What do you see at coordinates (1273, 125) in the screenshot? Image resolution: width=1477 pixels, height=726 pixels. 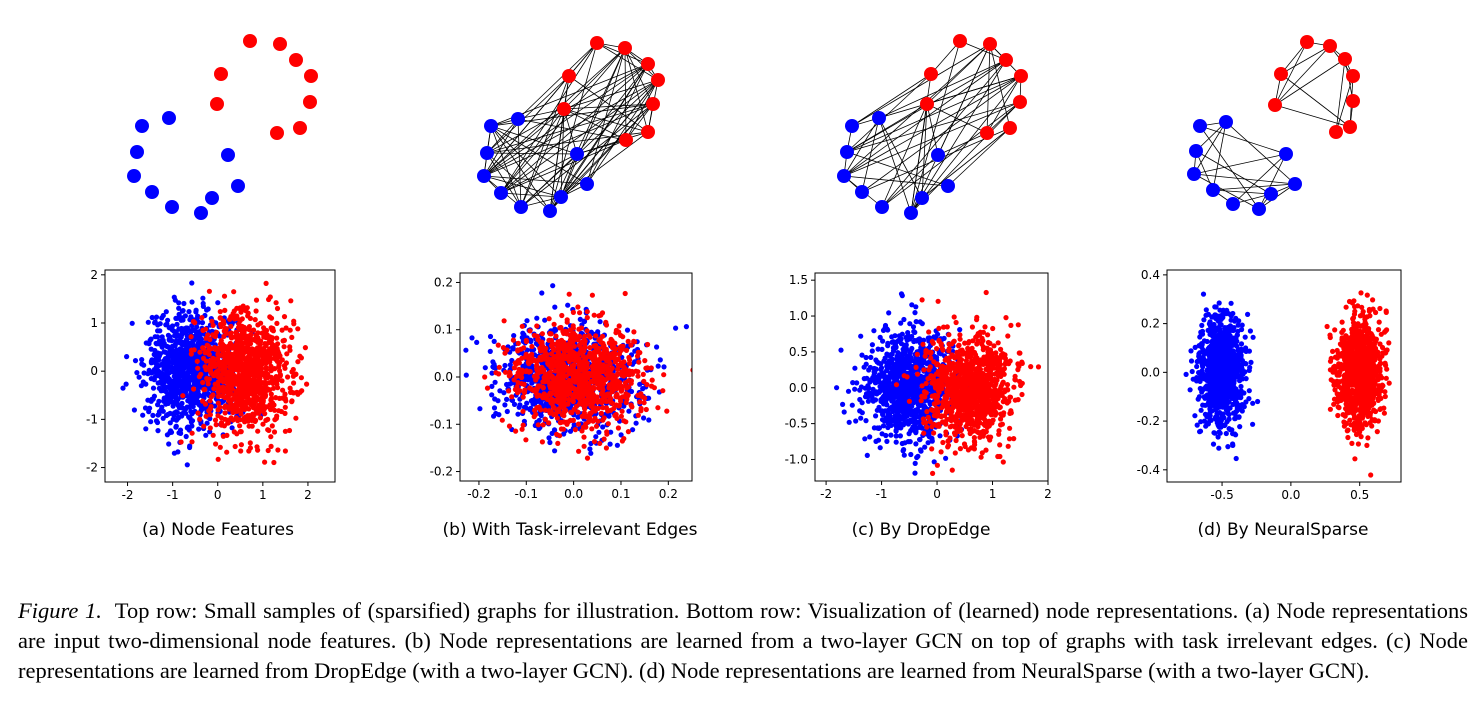 I see `graph-edges` at bounding box center [1273, 125].